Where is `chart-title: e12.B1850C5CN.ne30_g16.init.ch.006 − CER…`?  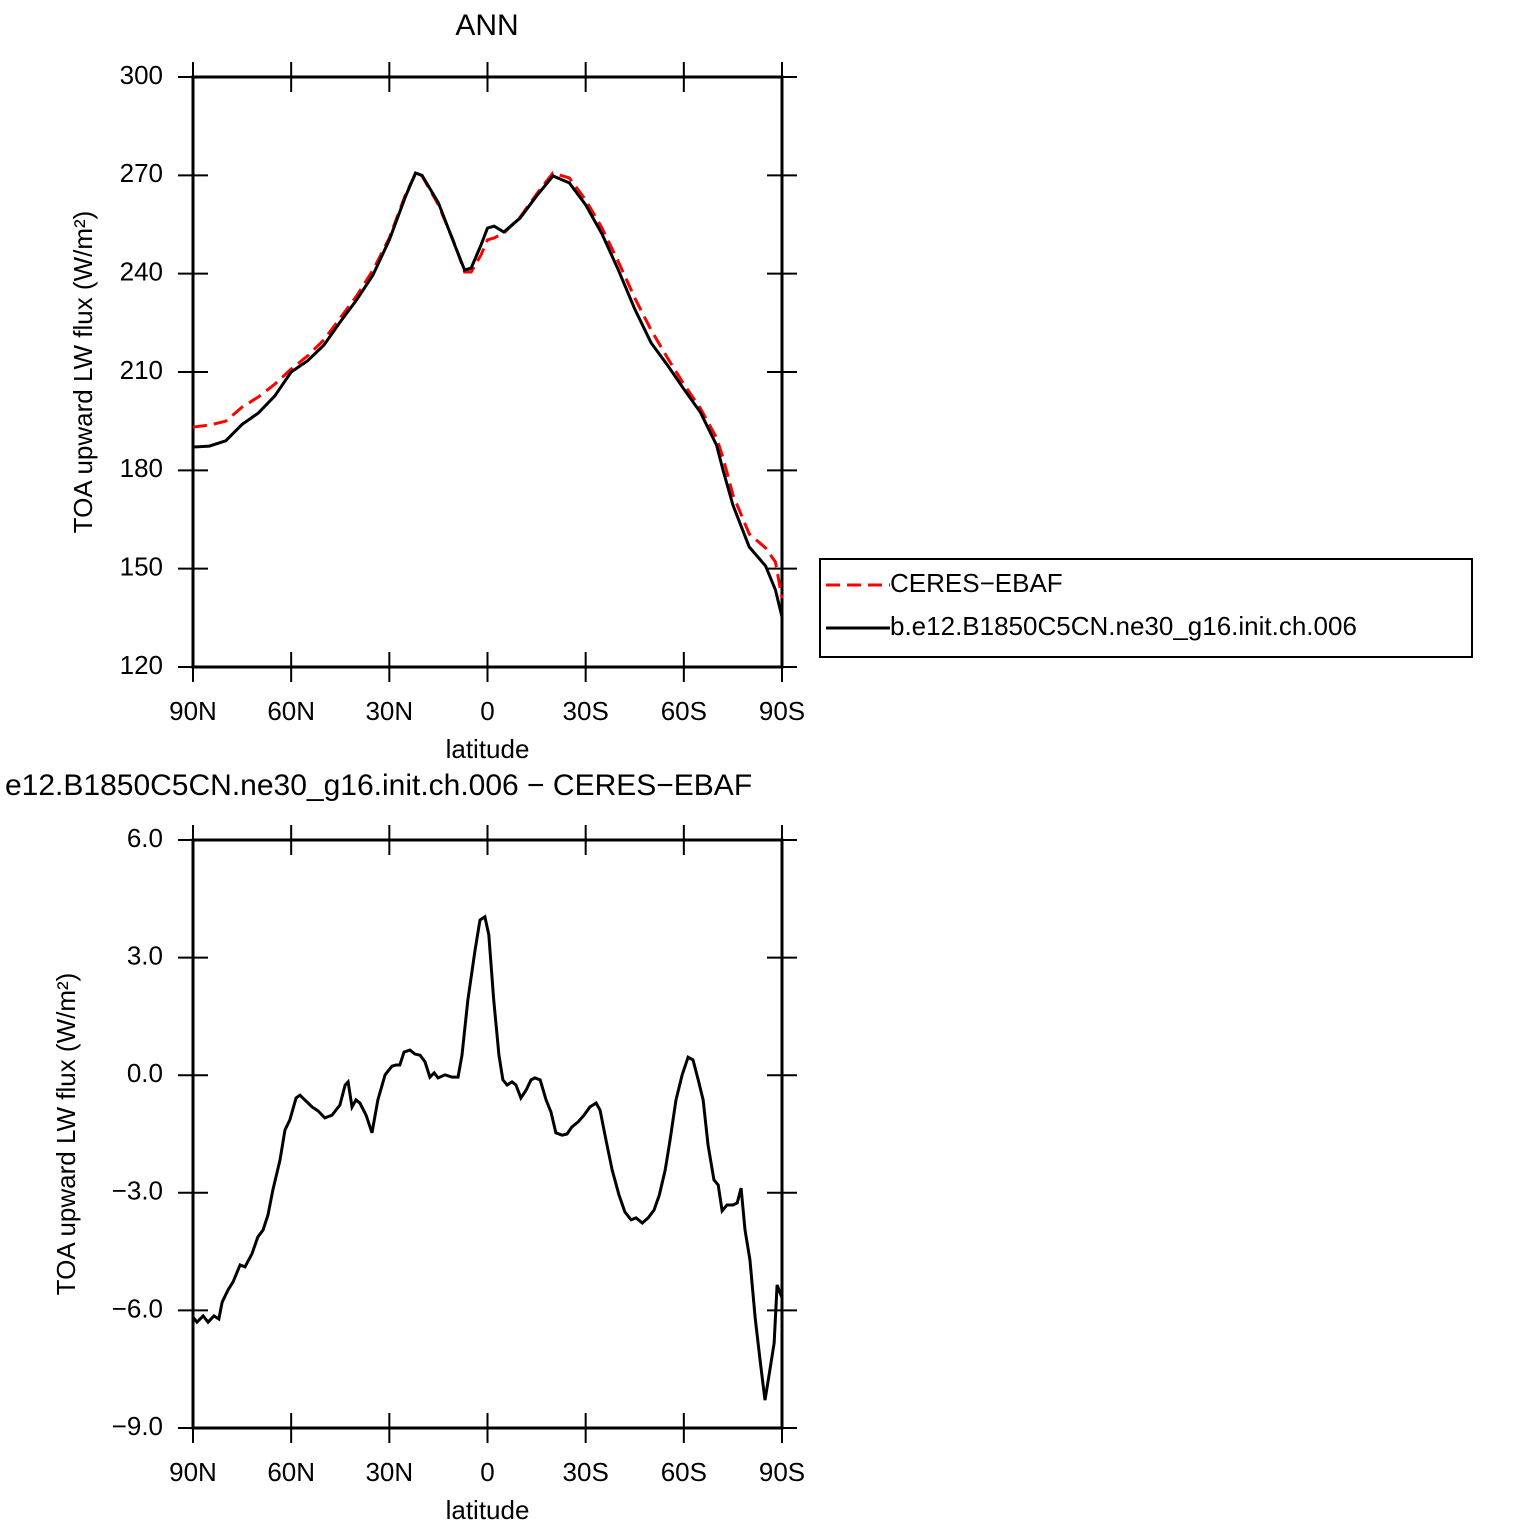
chart-title: e12.B1850C5CN.ne30_g16.init.ch.006 − CER… is located at coordinates (378, 785).